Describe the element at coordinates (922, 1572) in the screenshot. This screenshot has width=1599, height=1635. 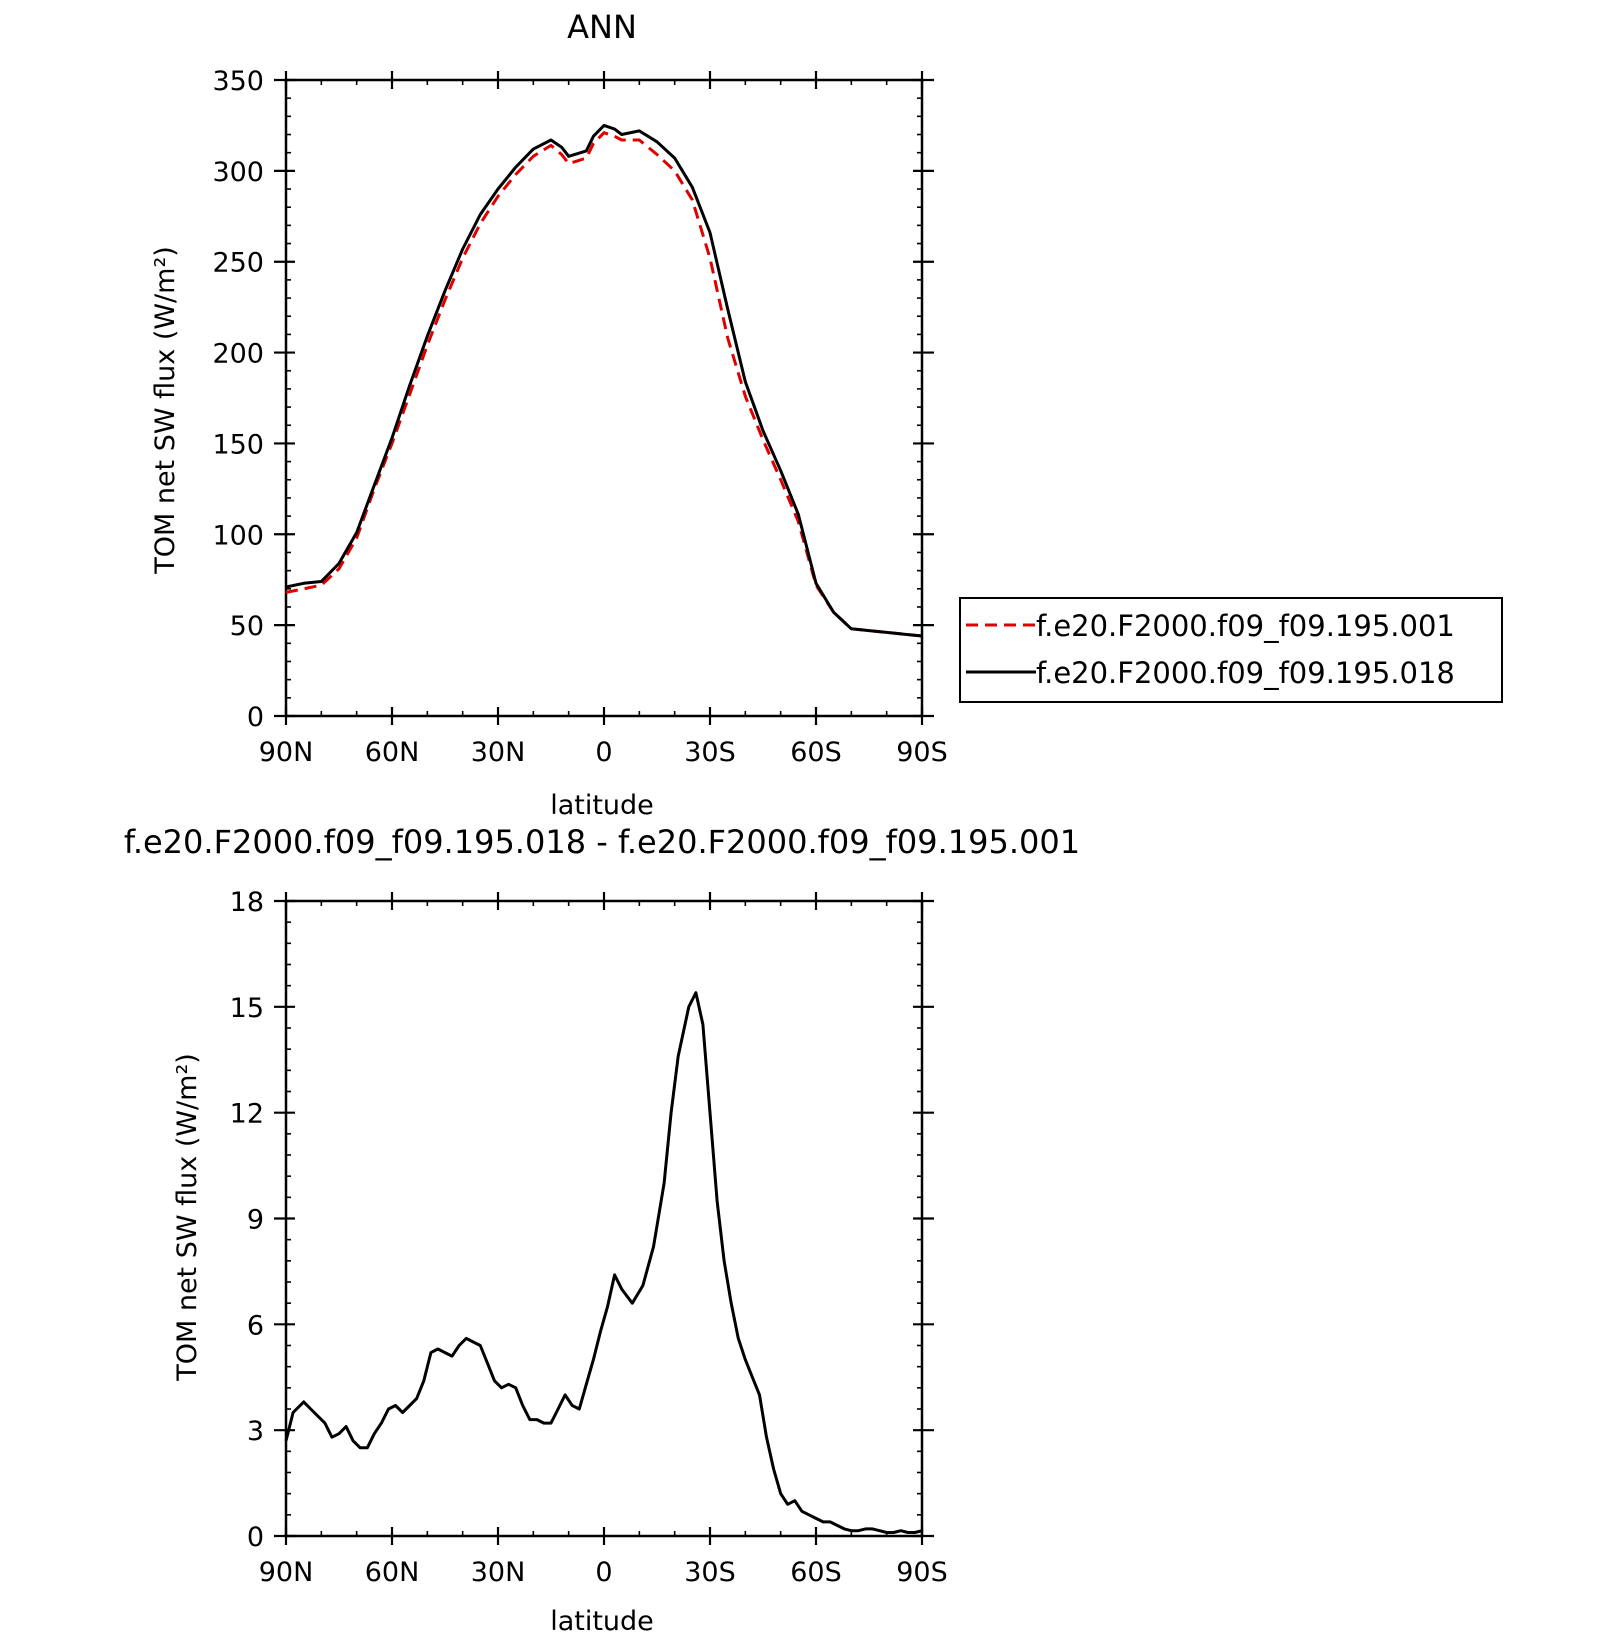
I see `bottom-xtick-label: 90S` at that location.